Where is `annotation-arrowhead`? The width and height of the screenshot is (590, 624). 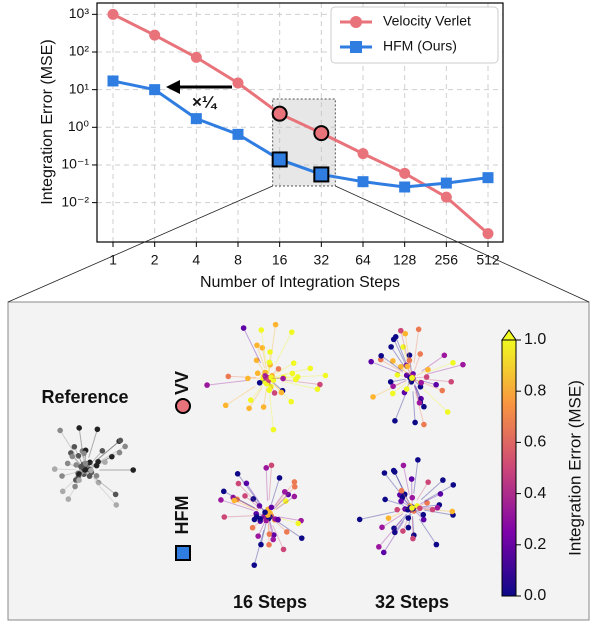
annotation-arrowhead is located at coordinates (173, 87).